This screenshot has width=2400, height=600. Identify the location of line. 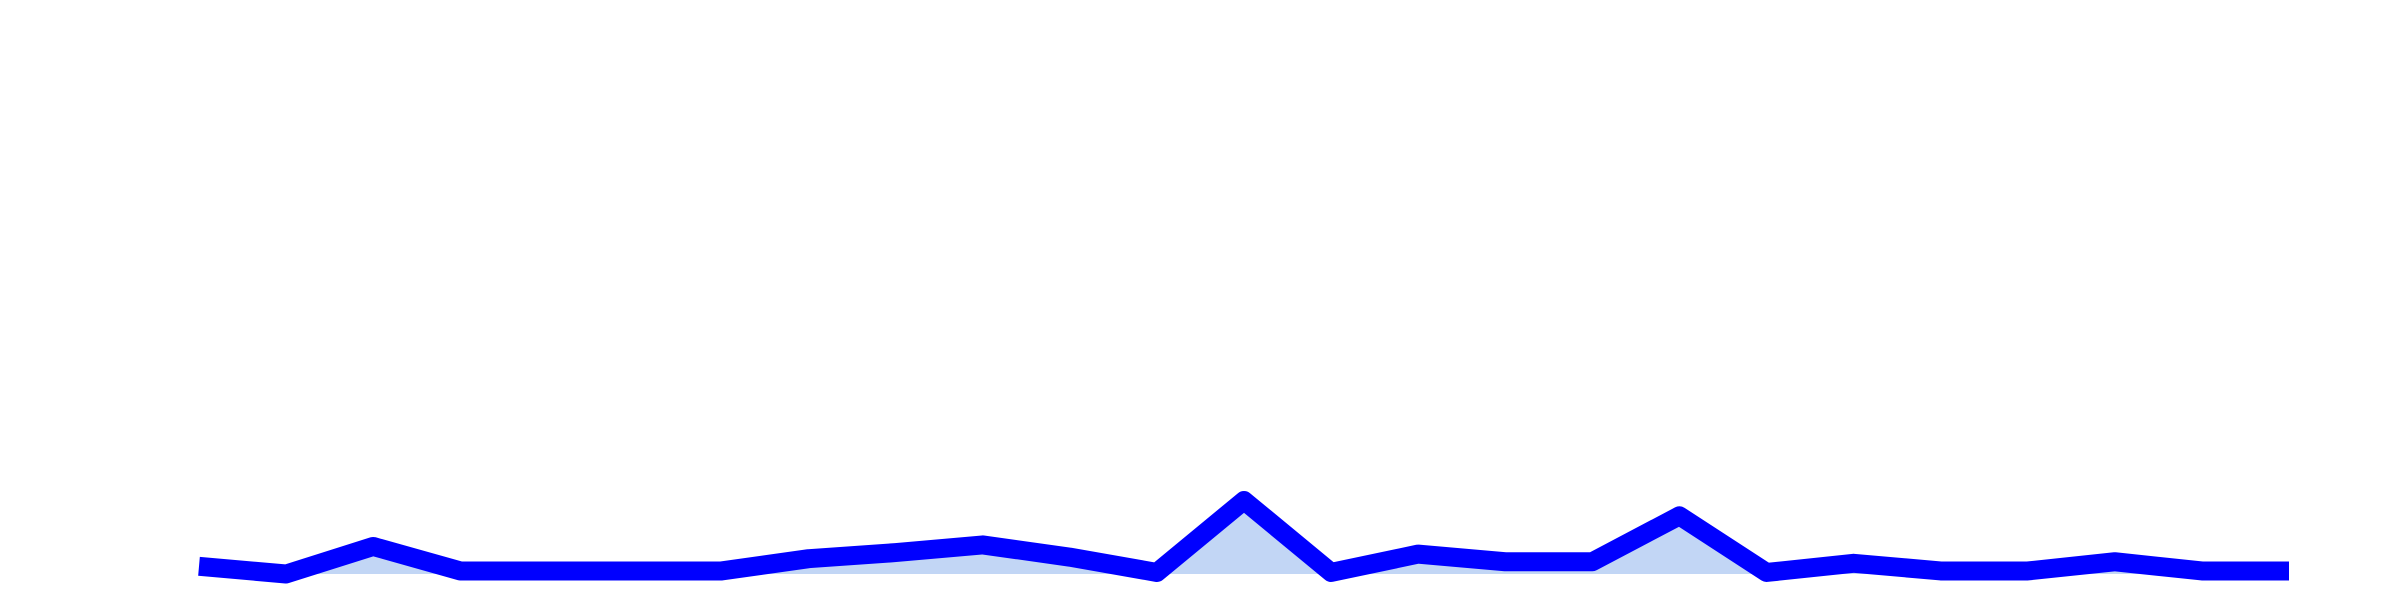
(1243, 537).